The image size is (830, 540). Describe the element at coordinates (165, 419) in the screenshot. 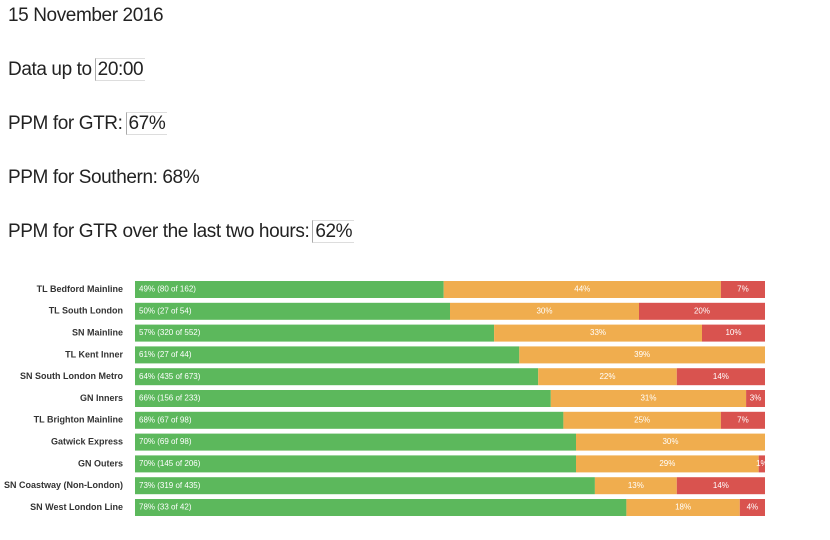

I see `data-label: 68% (67 of 98)` at that location.